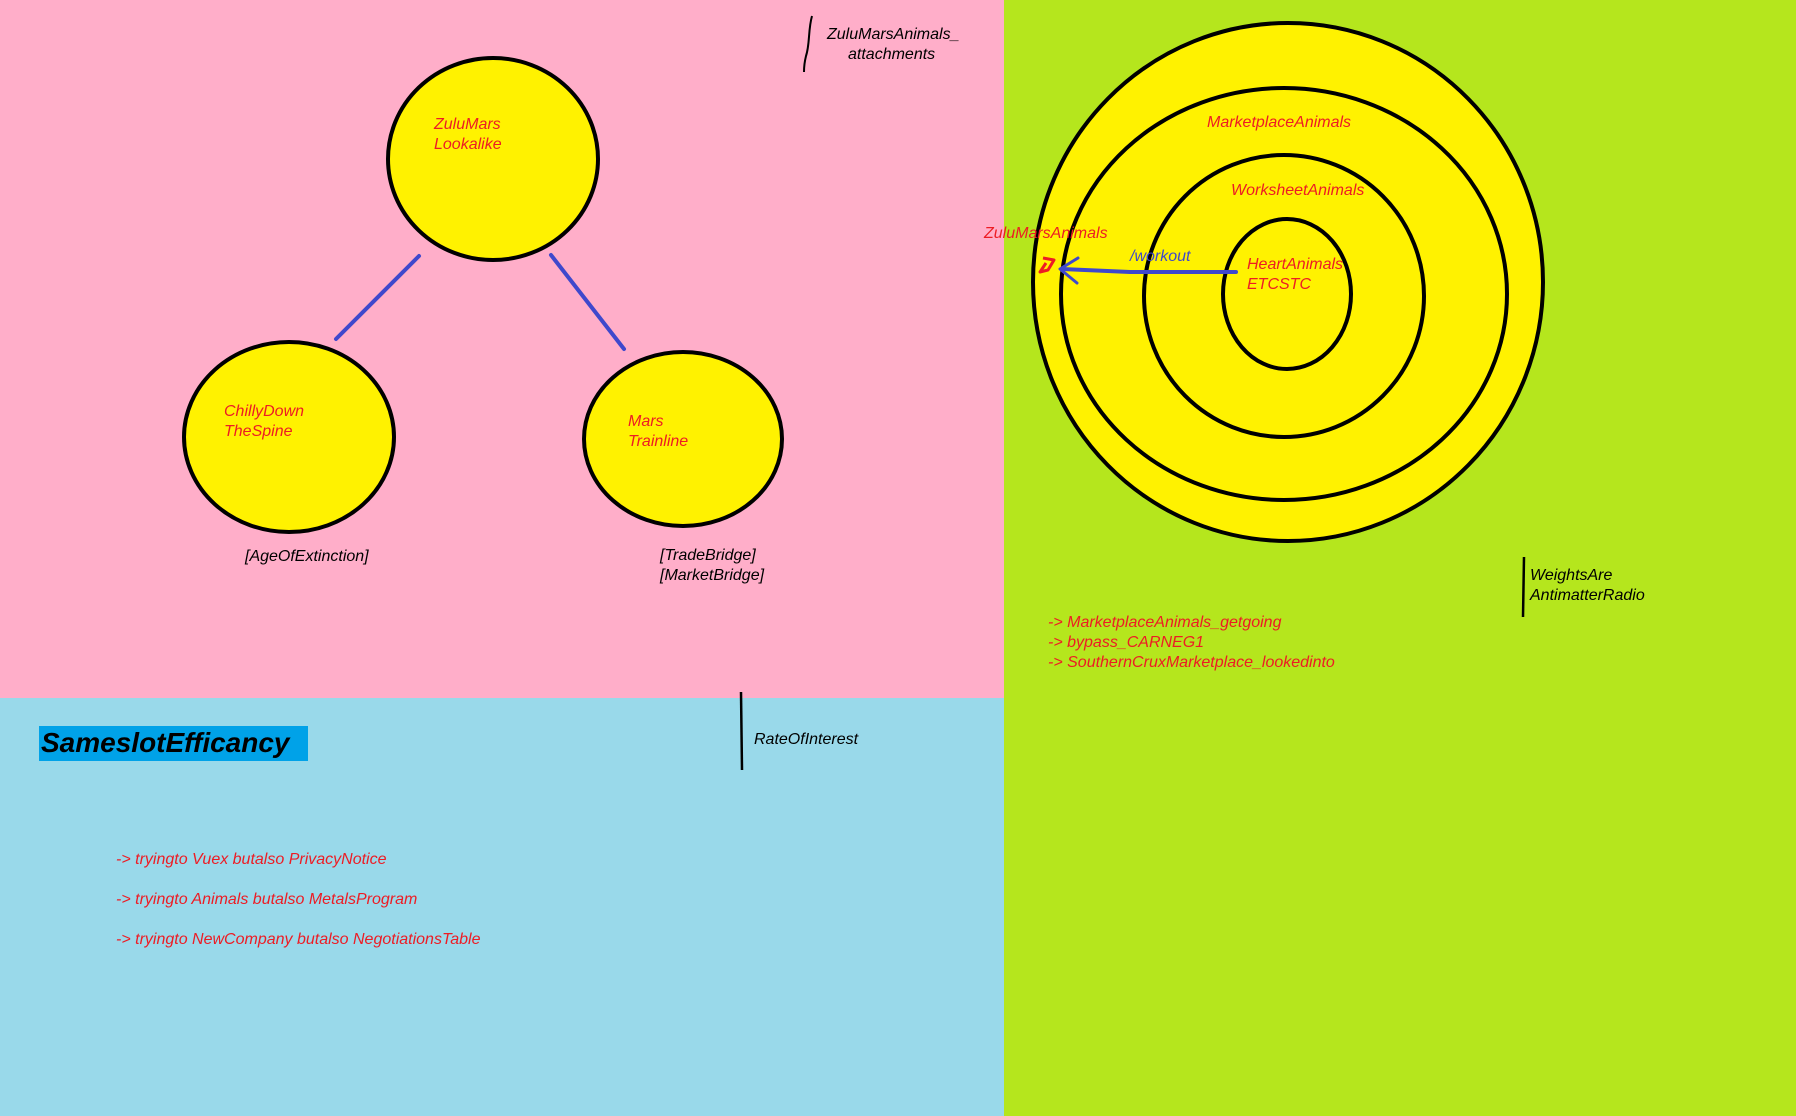  I want to click on tag-age-of-extinction: [AgeOfExtinction], so click(307, 556).